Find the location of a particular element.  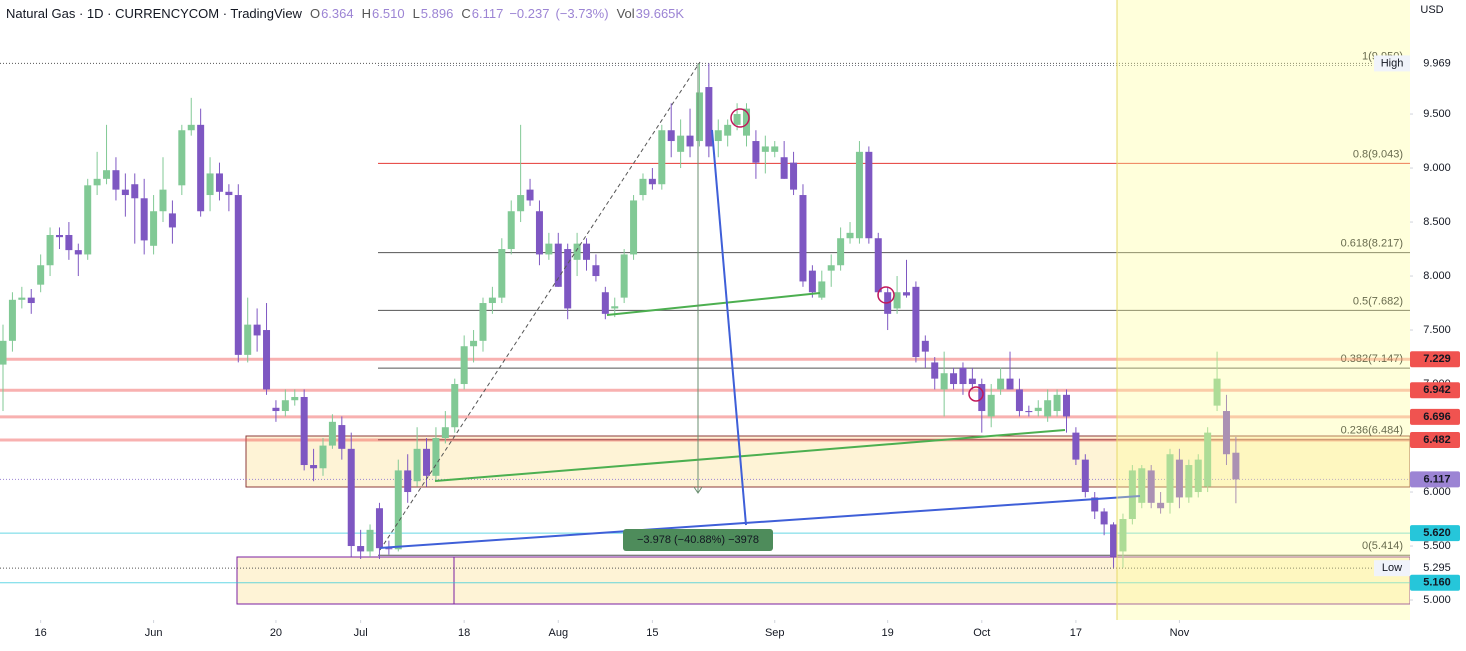

time-axis is located at coordinates (705, 635).